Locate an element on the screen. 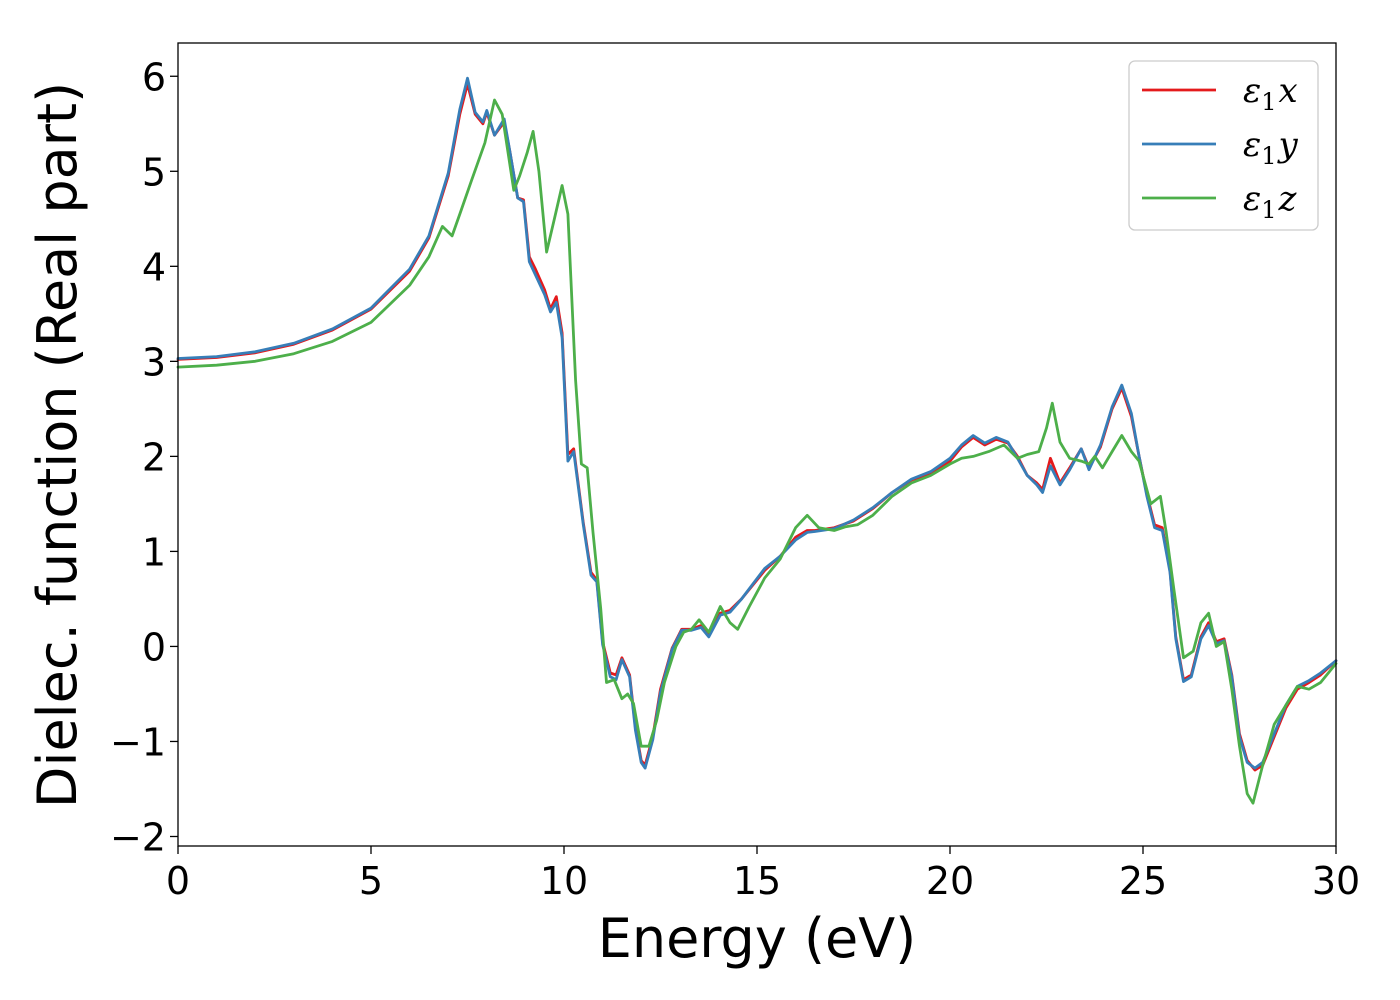 The image size is (1400, 1000). x-tick-label: 10 is located at coordinates (564, 881).